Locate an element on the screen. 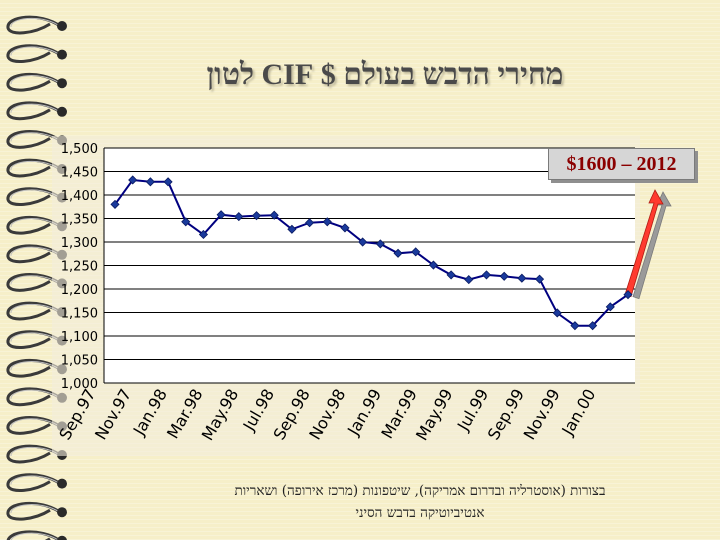  footnote-line-2: אנטיביוטיקה בדבש הסיני is located at coordinates (420, 513).